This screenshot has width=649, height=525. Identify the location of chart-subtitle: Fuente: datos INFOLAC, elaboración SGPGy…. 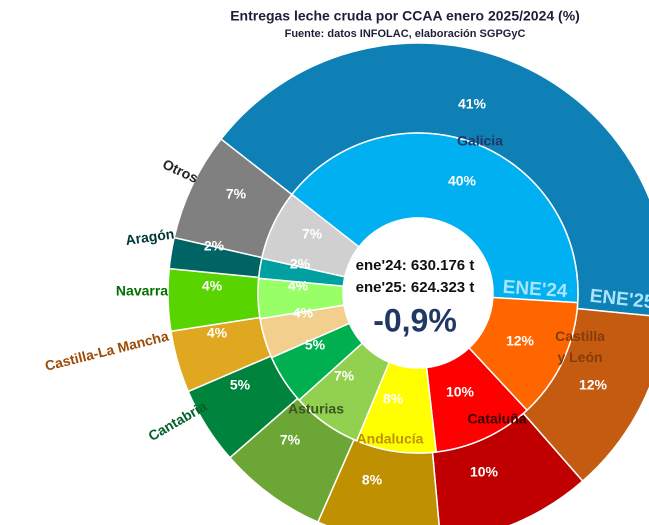
(405, 34).